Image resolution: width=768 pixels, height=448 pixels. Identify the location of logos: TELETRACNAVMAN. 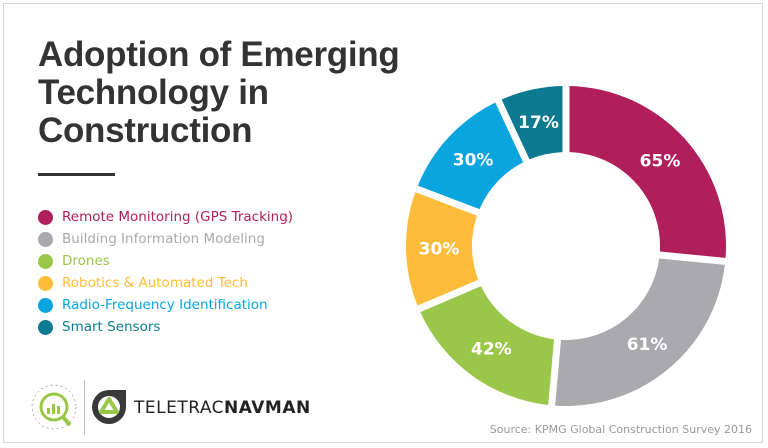
(169, 407).